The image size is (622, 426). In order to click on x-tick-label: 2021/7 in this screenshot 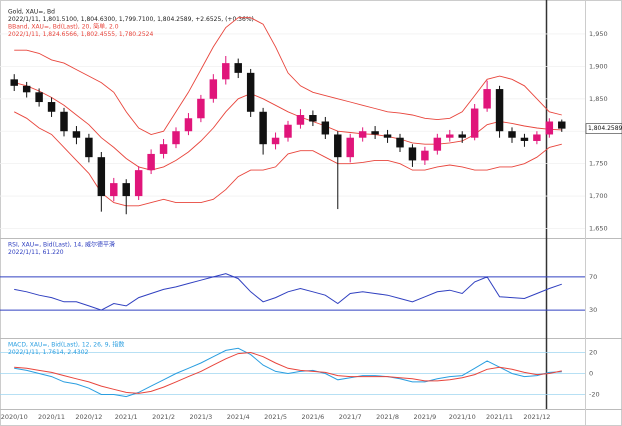, I will do `click(350, 417)`.